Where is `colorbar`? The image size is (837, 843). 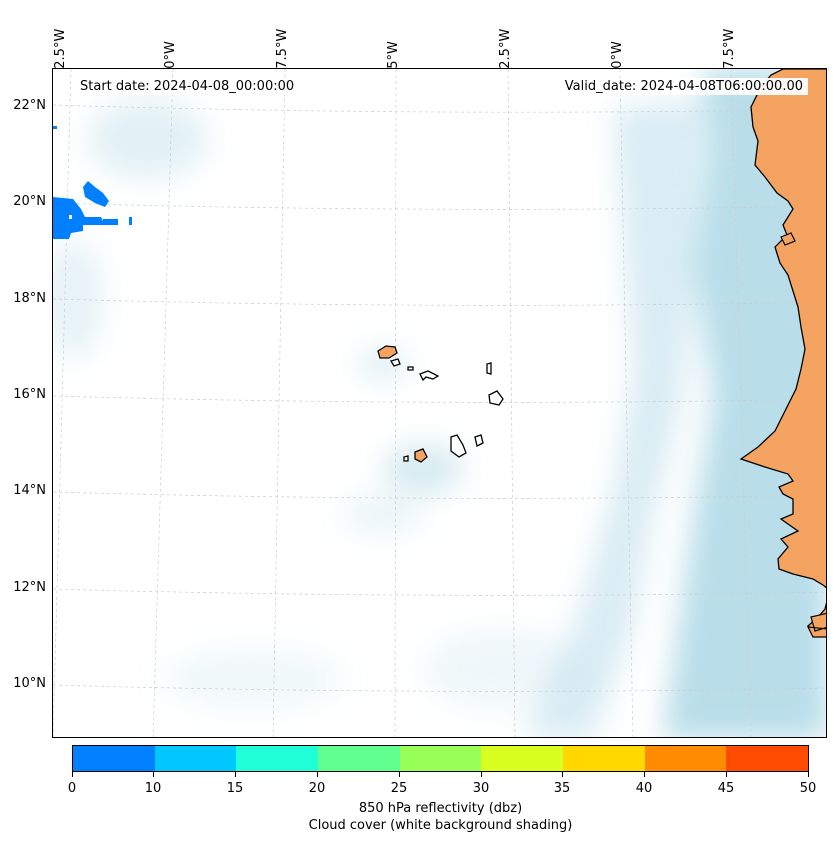
colorbar is located at coordinates (440, 758).